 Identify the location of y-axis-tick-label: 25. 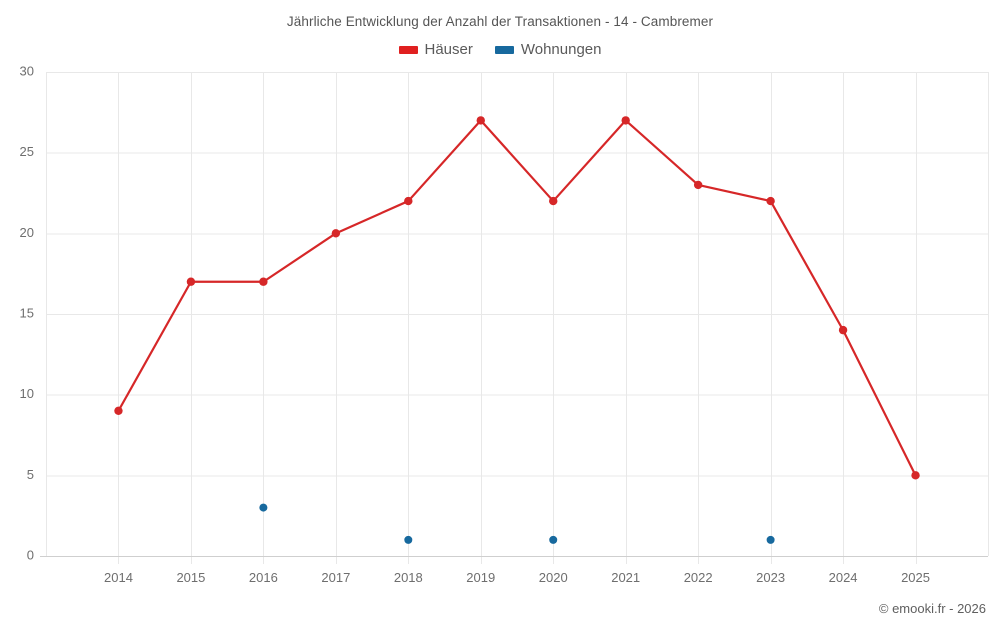
(27, 151).